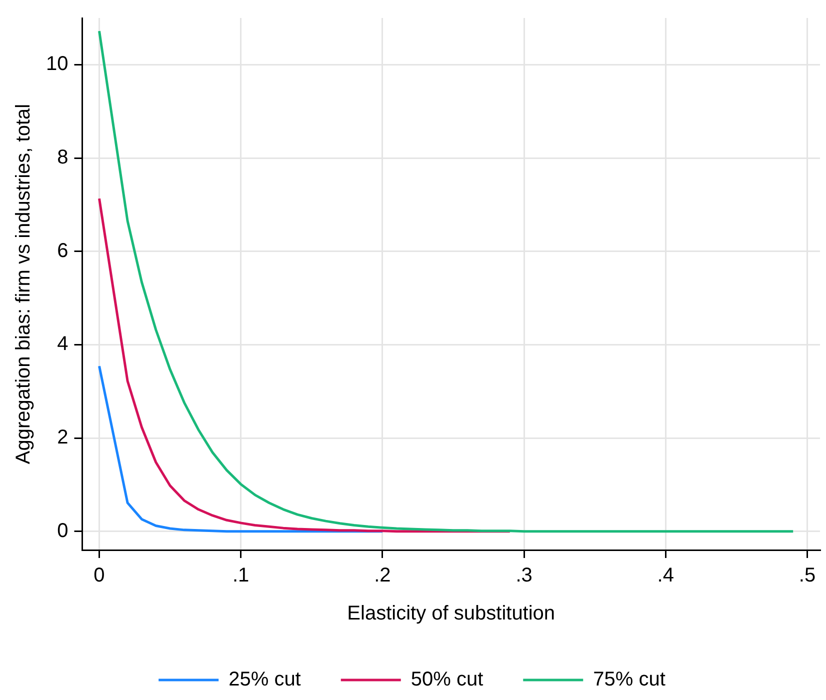 Image resolution: width=826 pixels, height=700 pixels. Describe the element at coordinates (62, 531) in the screenshot. I see `y-tick-label: 0` at that location.